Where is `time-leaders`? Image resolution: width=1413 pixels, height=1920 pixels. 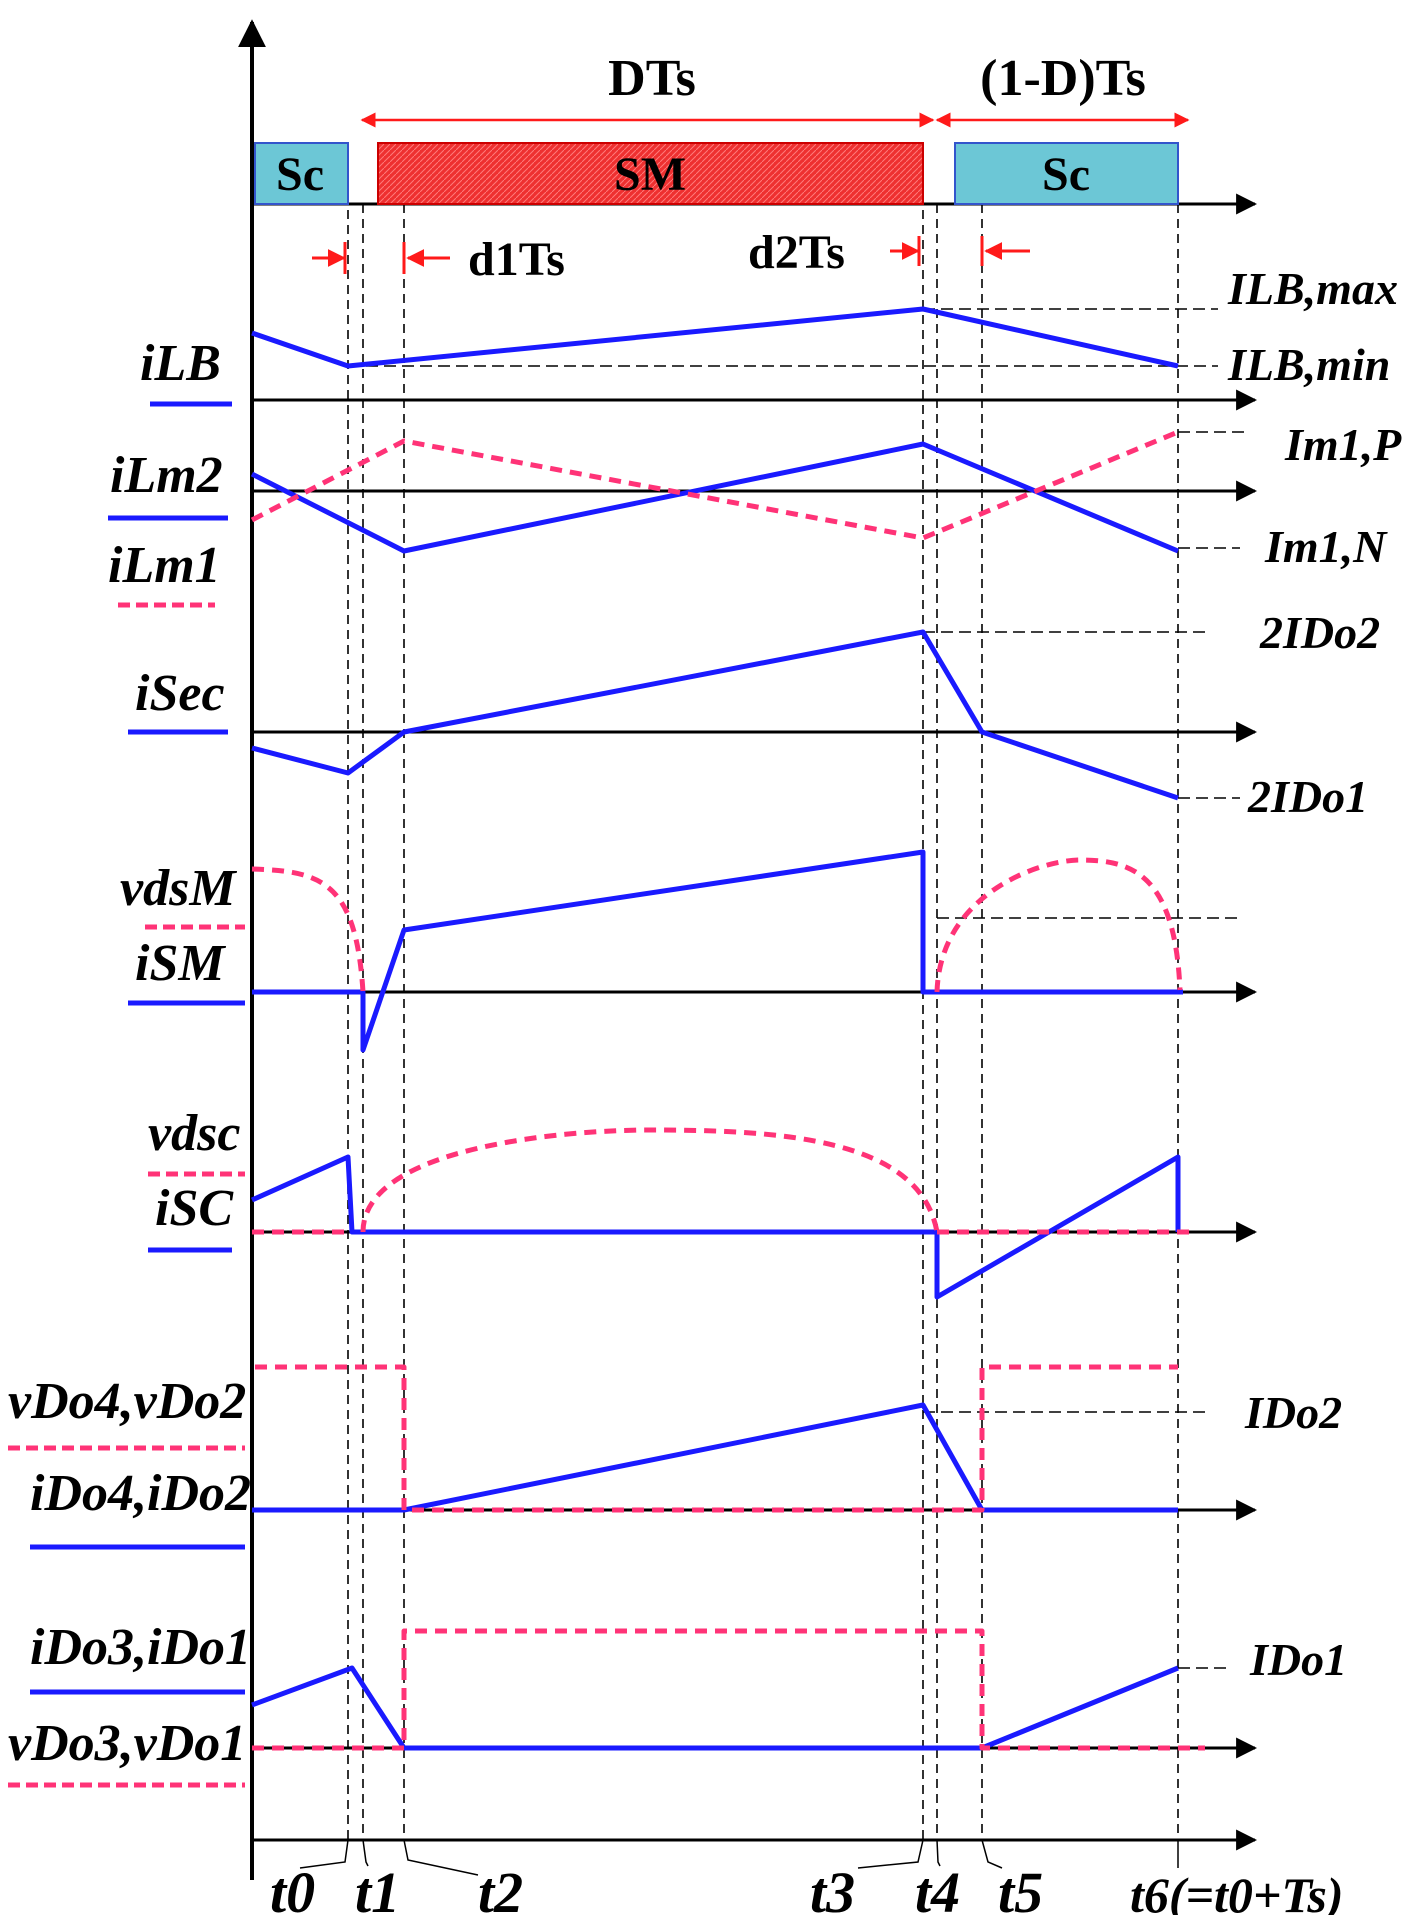 time-leaders is located at coordinates (739, 1857).